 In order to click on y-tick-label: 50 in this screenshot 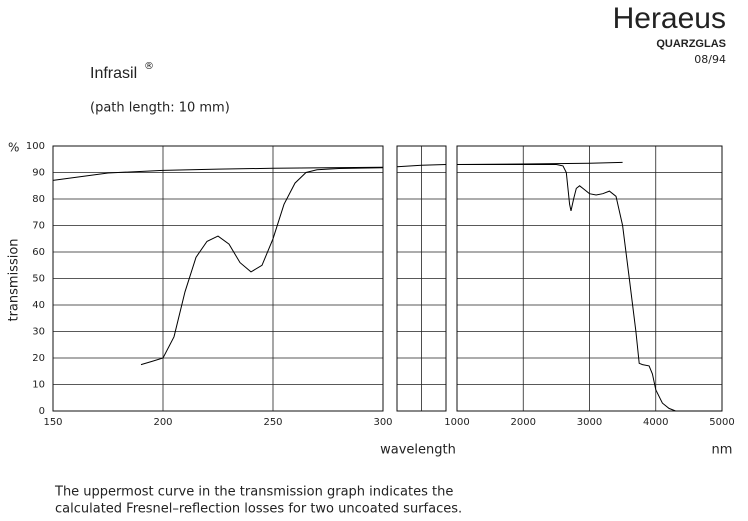, I will do `click(38, 279)`.